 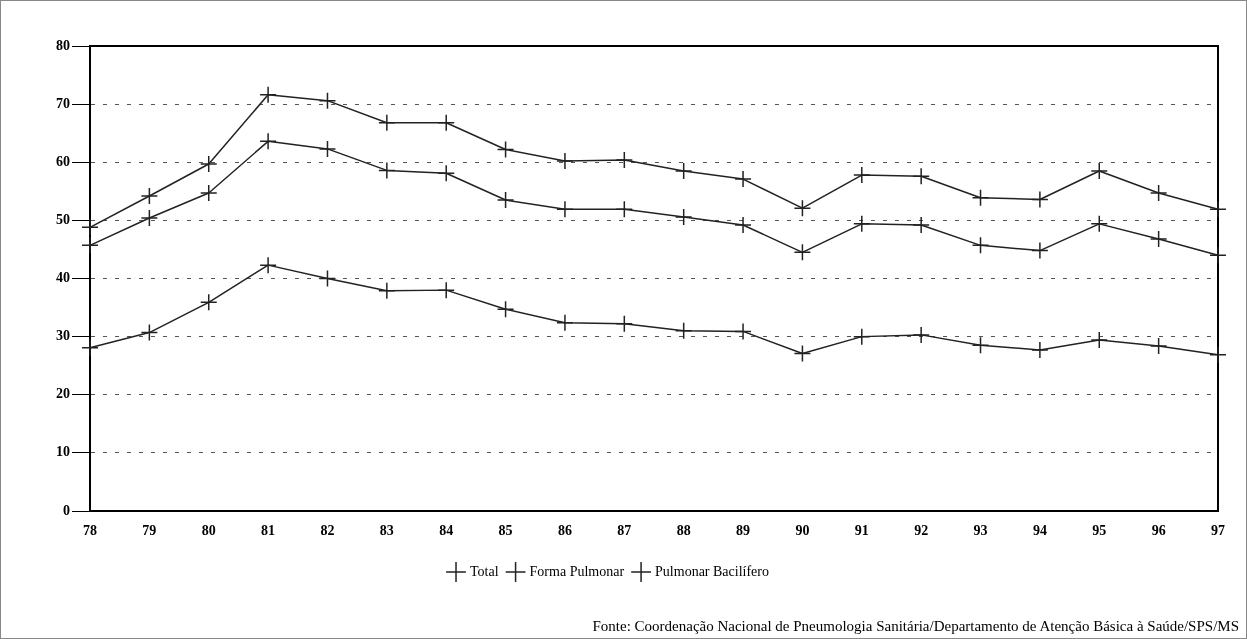 I want to click on x-tick-label: 90, so click(x=802, y=531).